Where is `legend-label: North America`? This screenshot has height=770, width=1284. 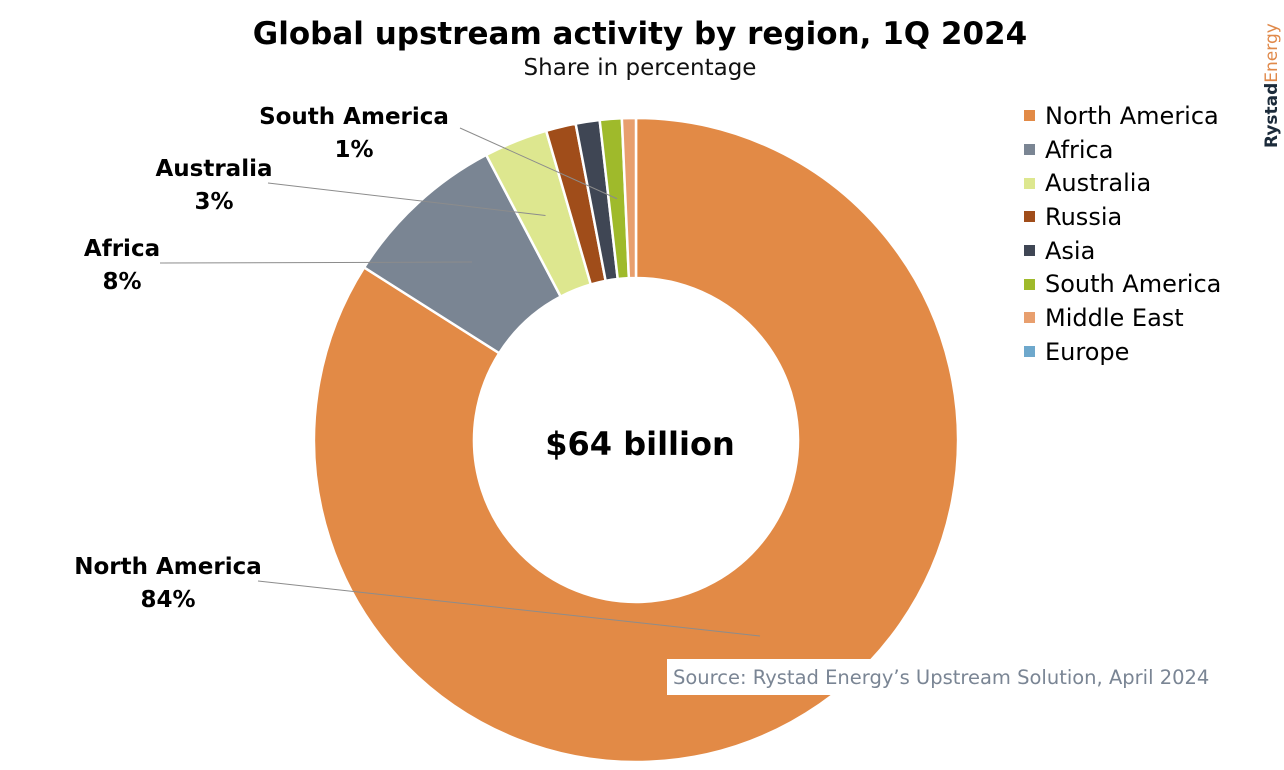 legend-label: North America is located at coordinates (1132, 115).